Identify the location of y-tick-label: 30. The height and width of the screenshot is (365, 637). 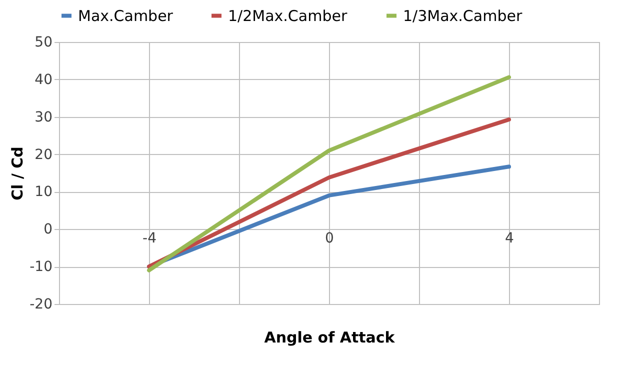
(43, 117).